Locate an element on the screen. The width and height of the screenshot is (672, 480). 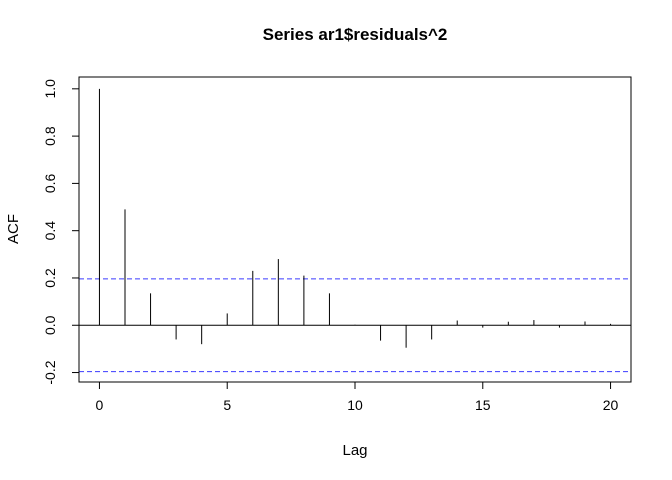
x-axis: 0 5 10 15 20 is located at coordinates (357, 397).